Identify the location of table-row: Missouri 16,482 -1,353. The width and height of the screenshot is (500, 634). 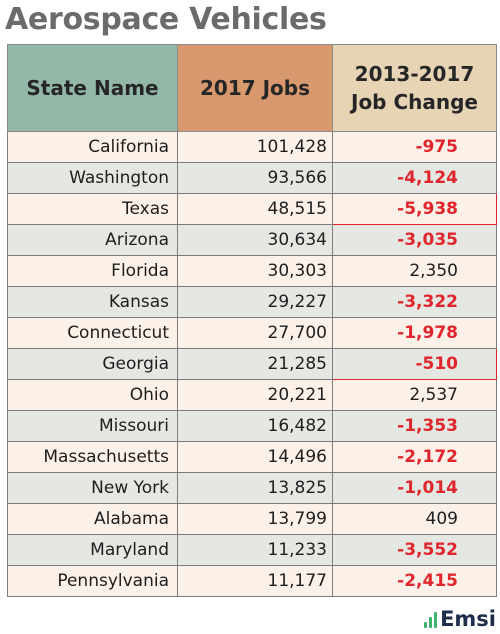
(252, 426).